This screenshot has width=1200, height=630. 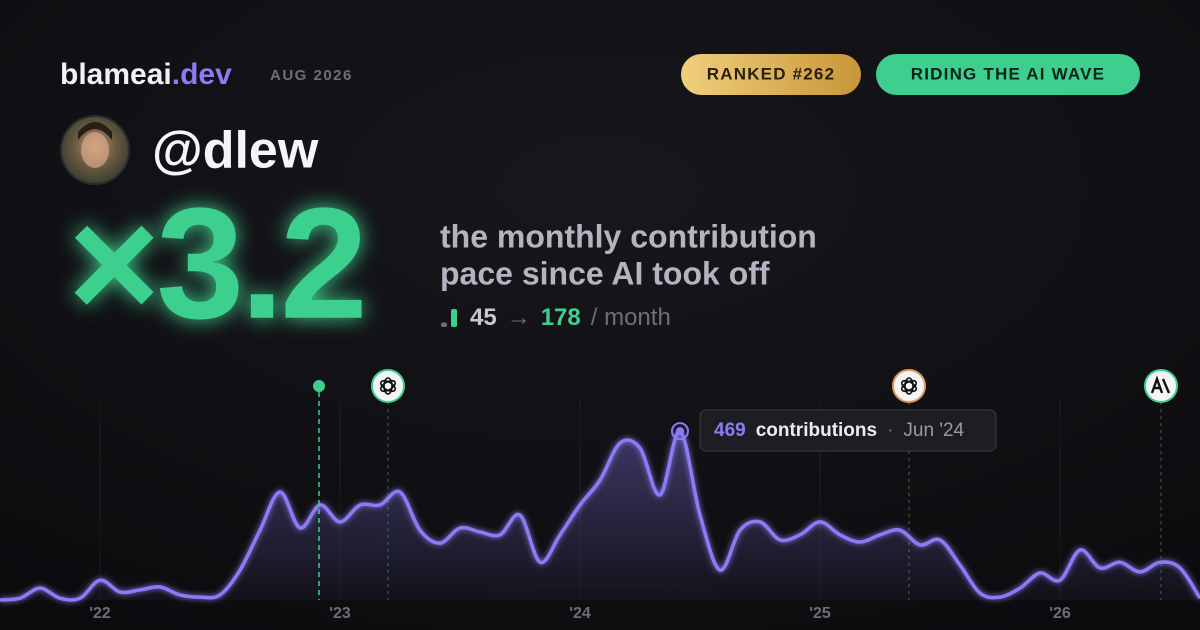 I want to click on x-tick-label: '22, so click(x=100, y=613).